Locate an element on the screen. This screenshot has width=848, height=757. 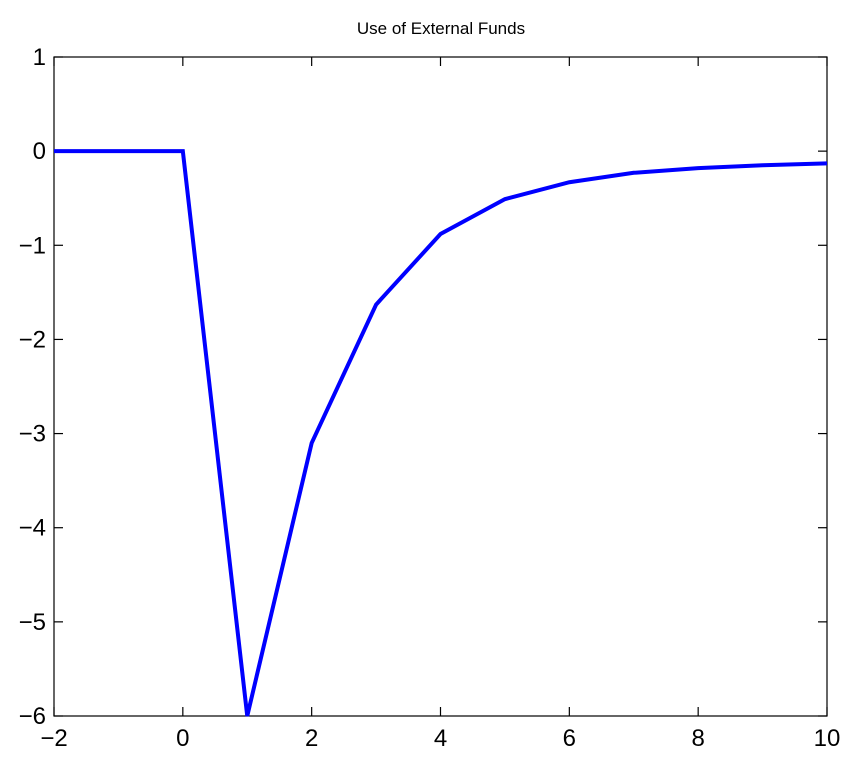
y-tick-label: −6 is located at coordinates (32, 716).